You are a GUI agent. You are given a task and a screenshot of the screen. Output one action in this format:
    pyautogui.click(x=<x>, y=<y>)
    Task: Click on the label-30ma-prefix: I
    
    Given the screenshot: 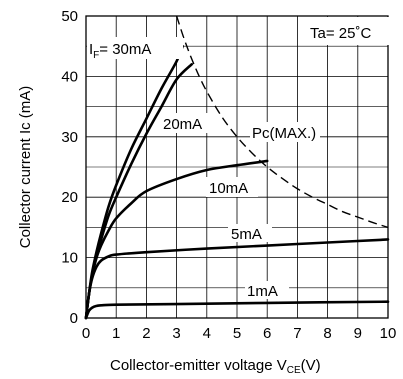 What is the action you would take?
    pyautogui.click(x=91, y=49)
    